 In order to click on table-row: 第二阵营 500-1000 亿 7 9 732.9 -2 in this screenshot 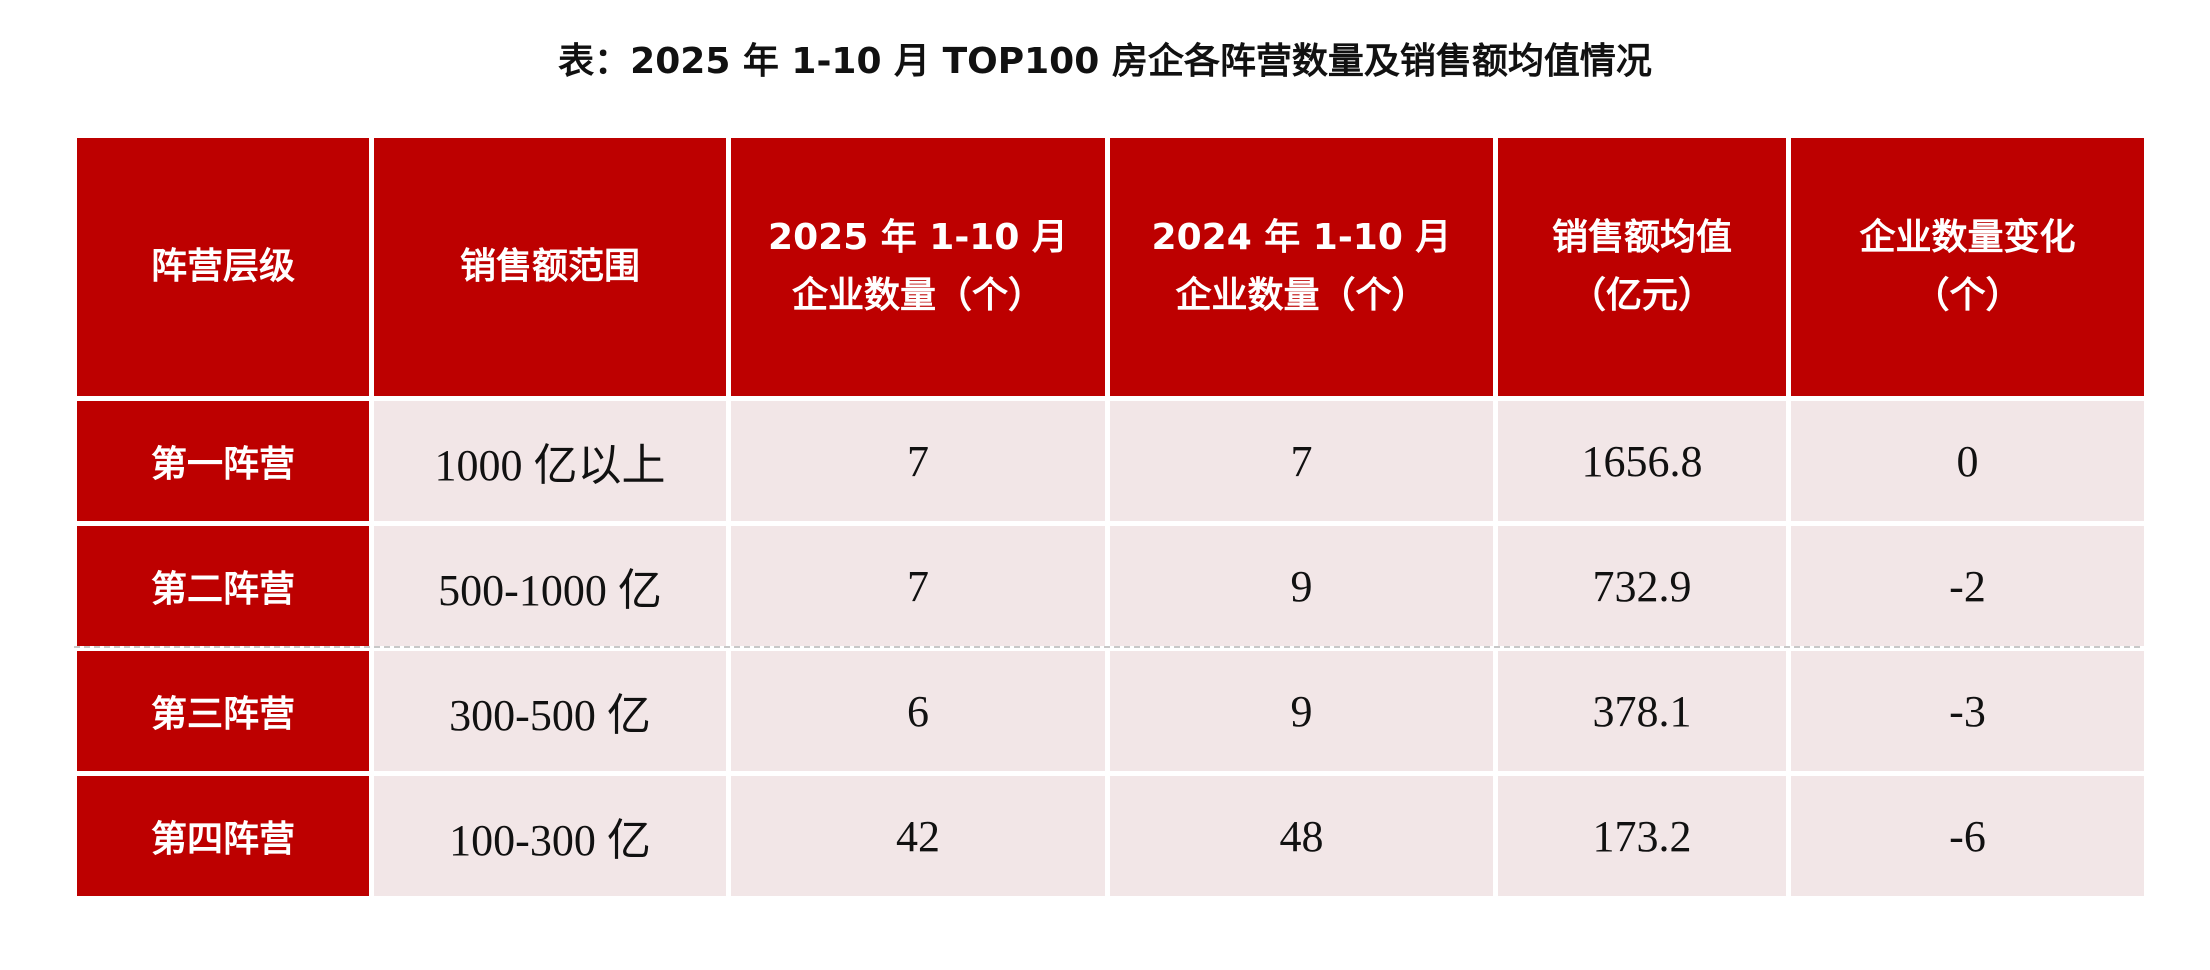, I will do `click(1110, 586)`.